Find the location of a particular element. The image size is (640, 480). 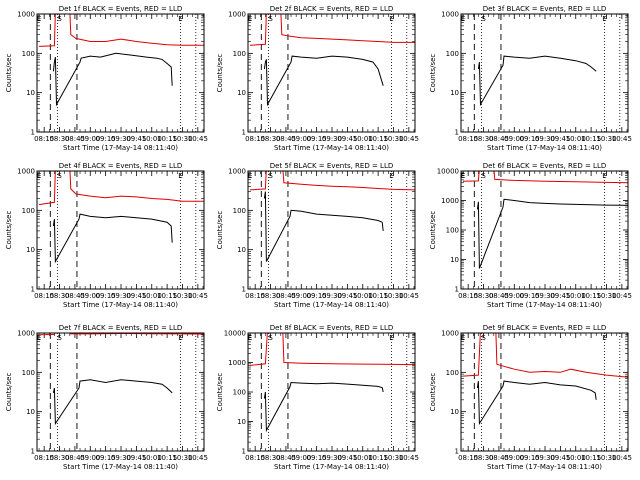

panel-title: Det 6f BLACK = Events, RED = LLD is located at coordinates (544, 166).